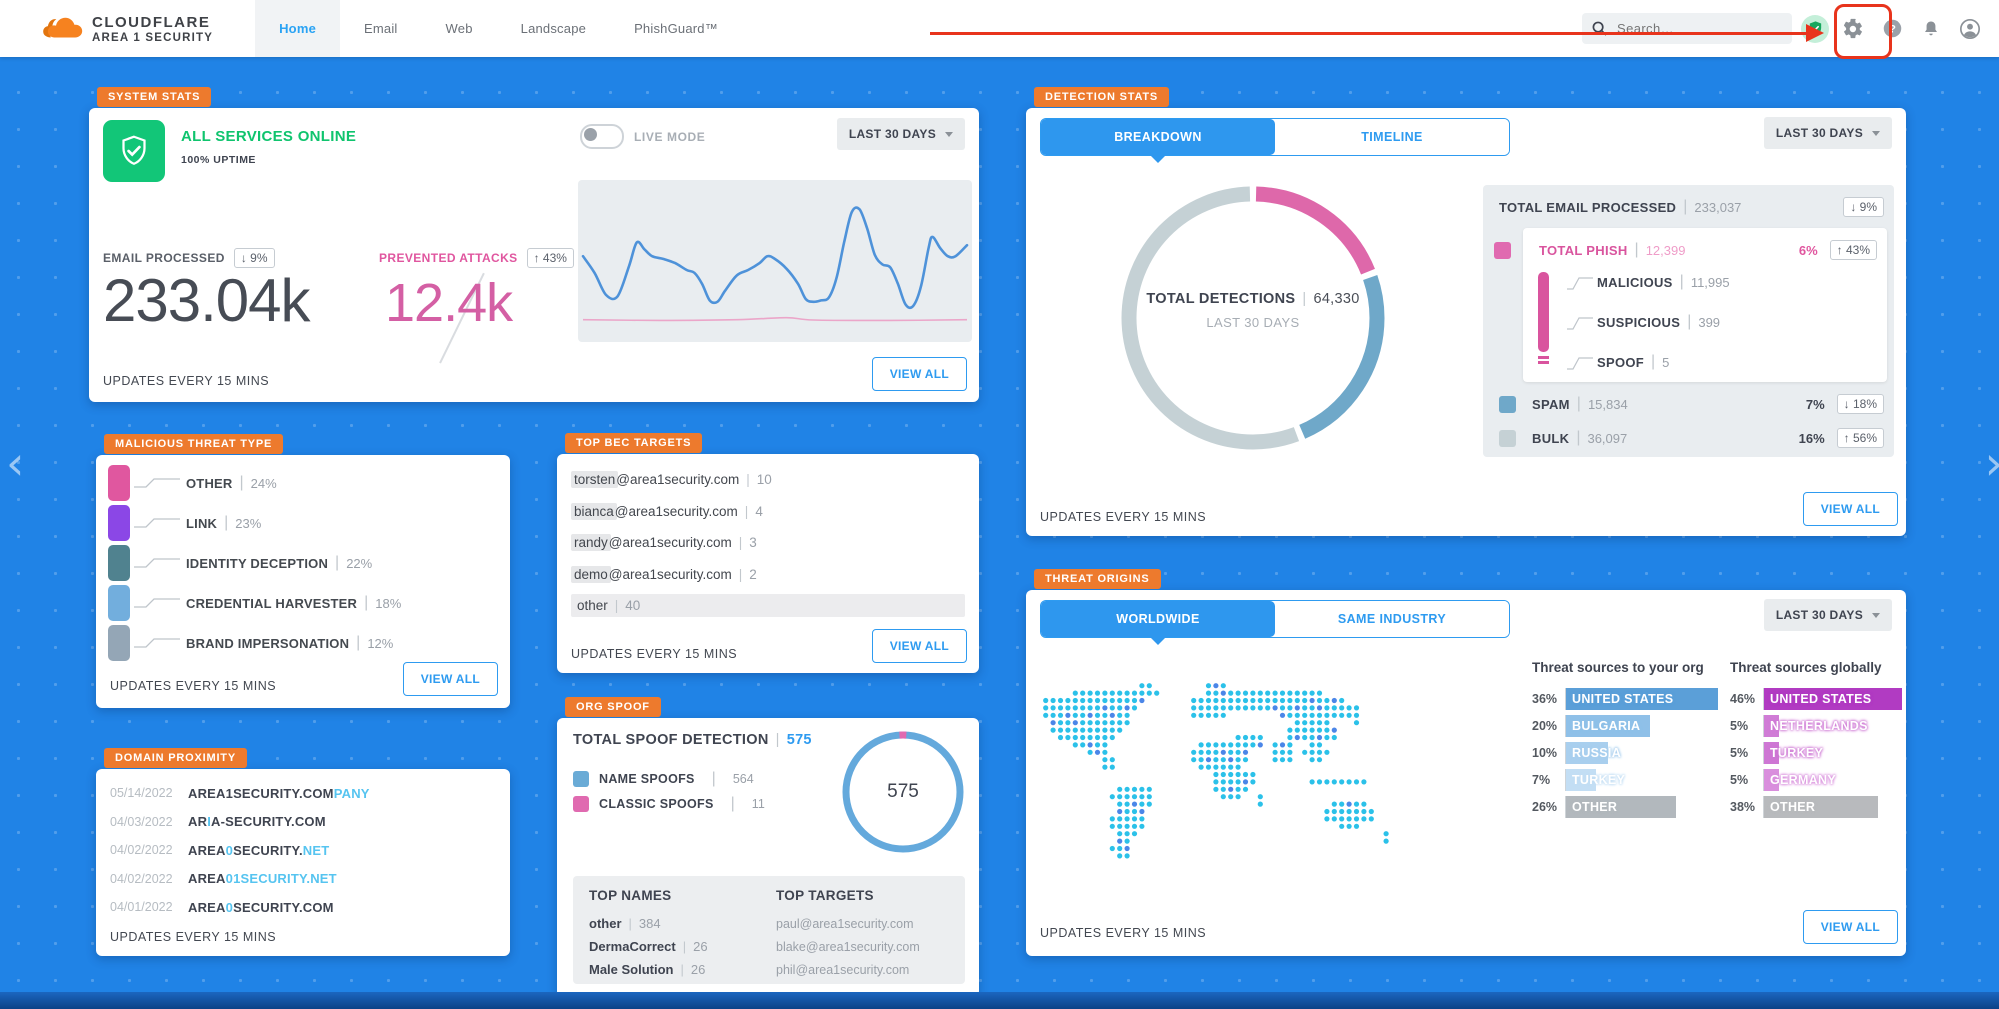 The height and width of the screenshot is (1009, 1999). What do you see at coordinates (1253, 310) in the screenshot?
I see `detections-donut-center: TOTAL DETECTIONS 64,330 LAST 30 DAYS` at bounding box center [1253, 310].